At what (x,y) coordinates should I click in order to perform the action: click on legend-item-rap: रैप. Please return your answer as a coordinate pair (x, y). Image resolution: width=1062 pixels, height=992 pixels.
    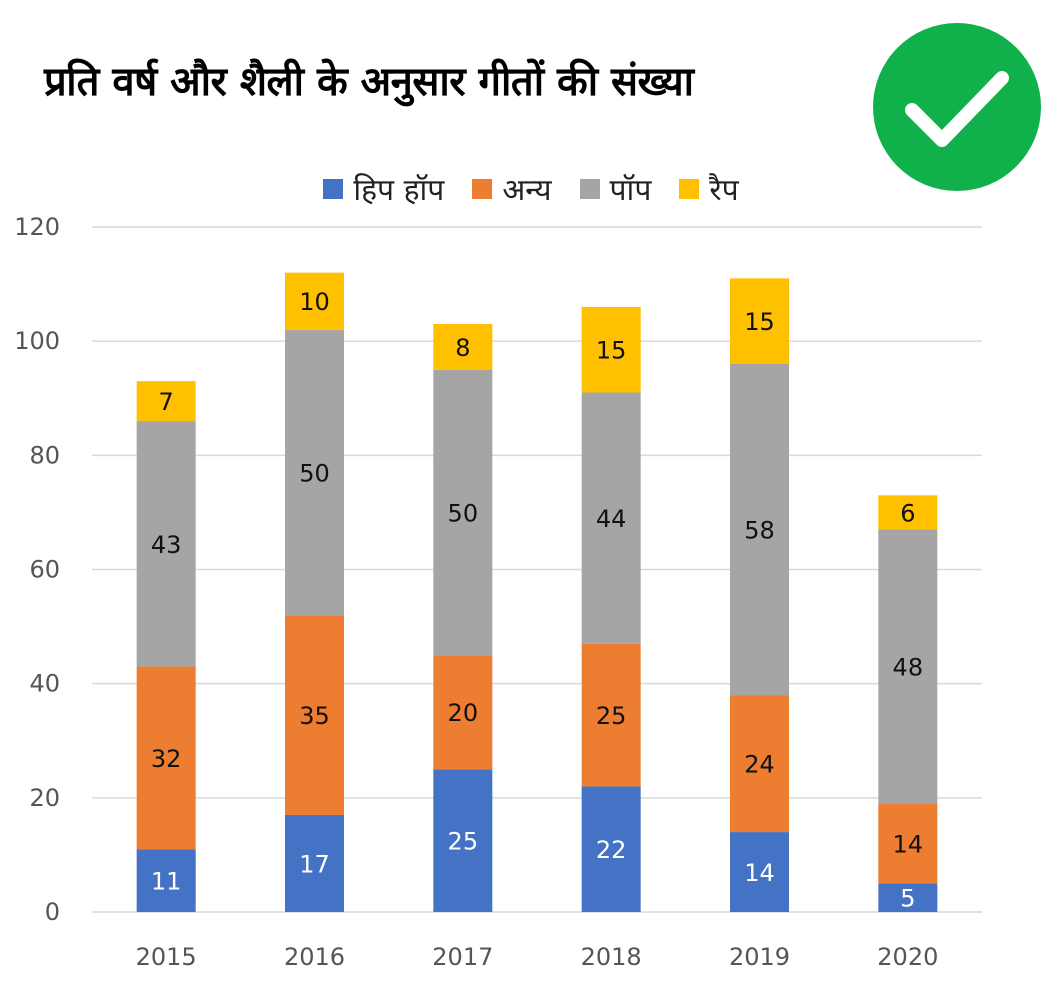
    Looking at the image, I should click on (709, 188).